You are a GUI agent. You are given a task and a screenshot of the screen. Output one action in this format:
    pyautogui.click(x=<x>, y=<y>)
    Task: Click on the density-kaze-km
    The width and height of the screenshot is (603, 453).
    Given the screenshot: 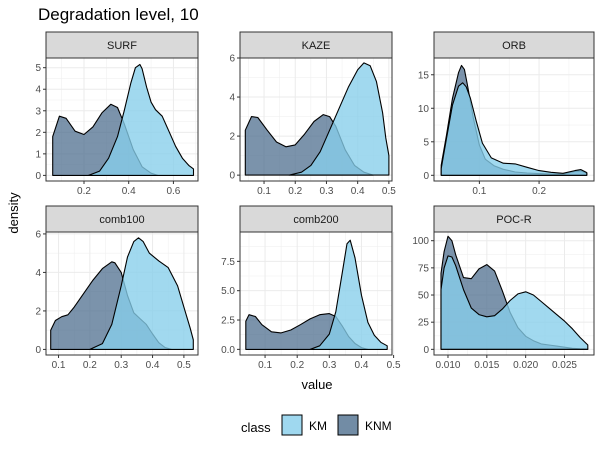 What is the action you would take?
    pyautogui.click(x=339, y=119)
    